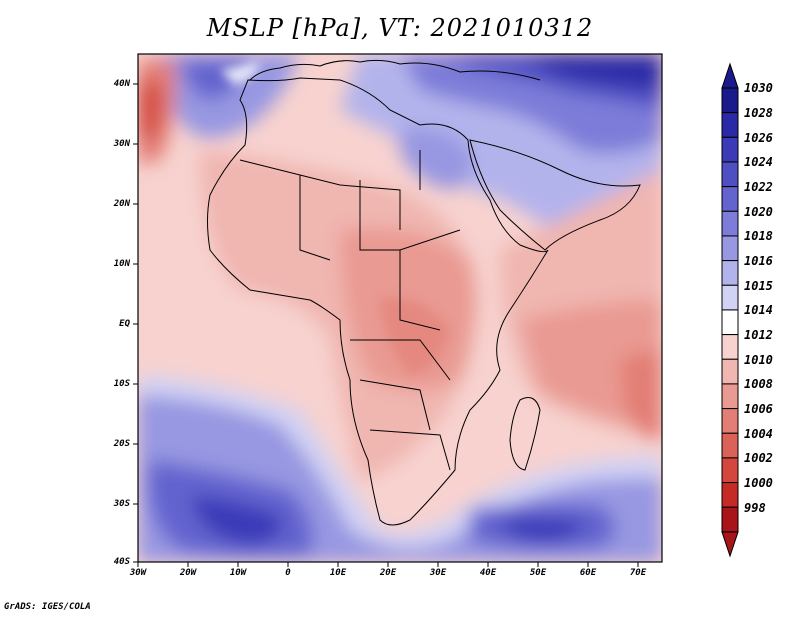  Describe the element at coordinates (121, 444) in the screenshot. I see `lat-label-20s: 20S` at that location.